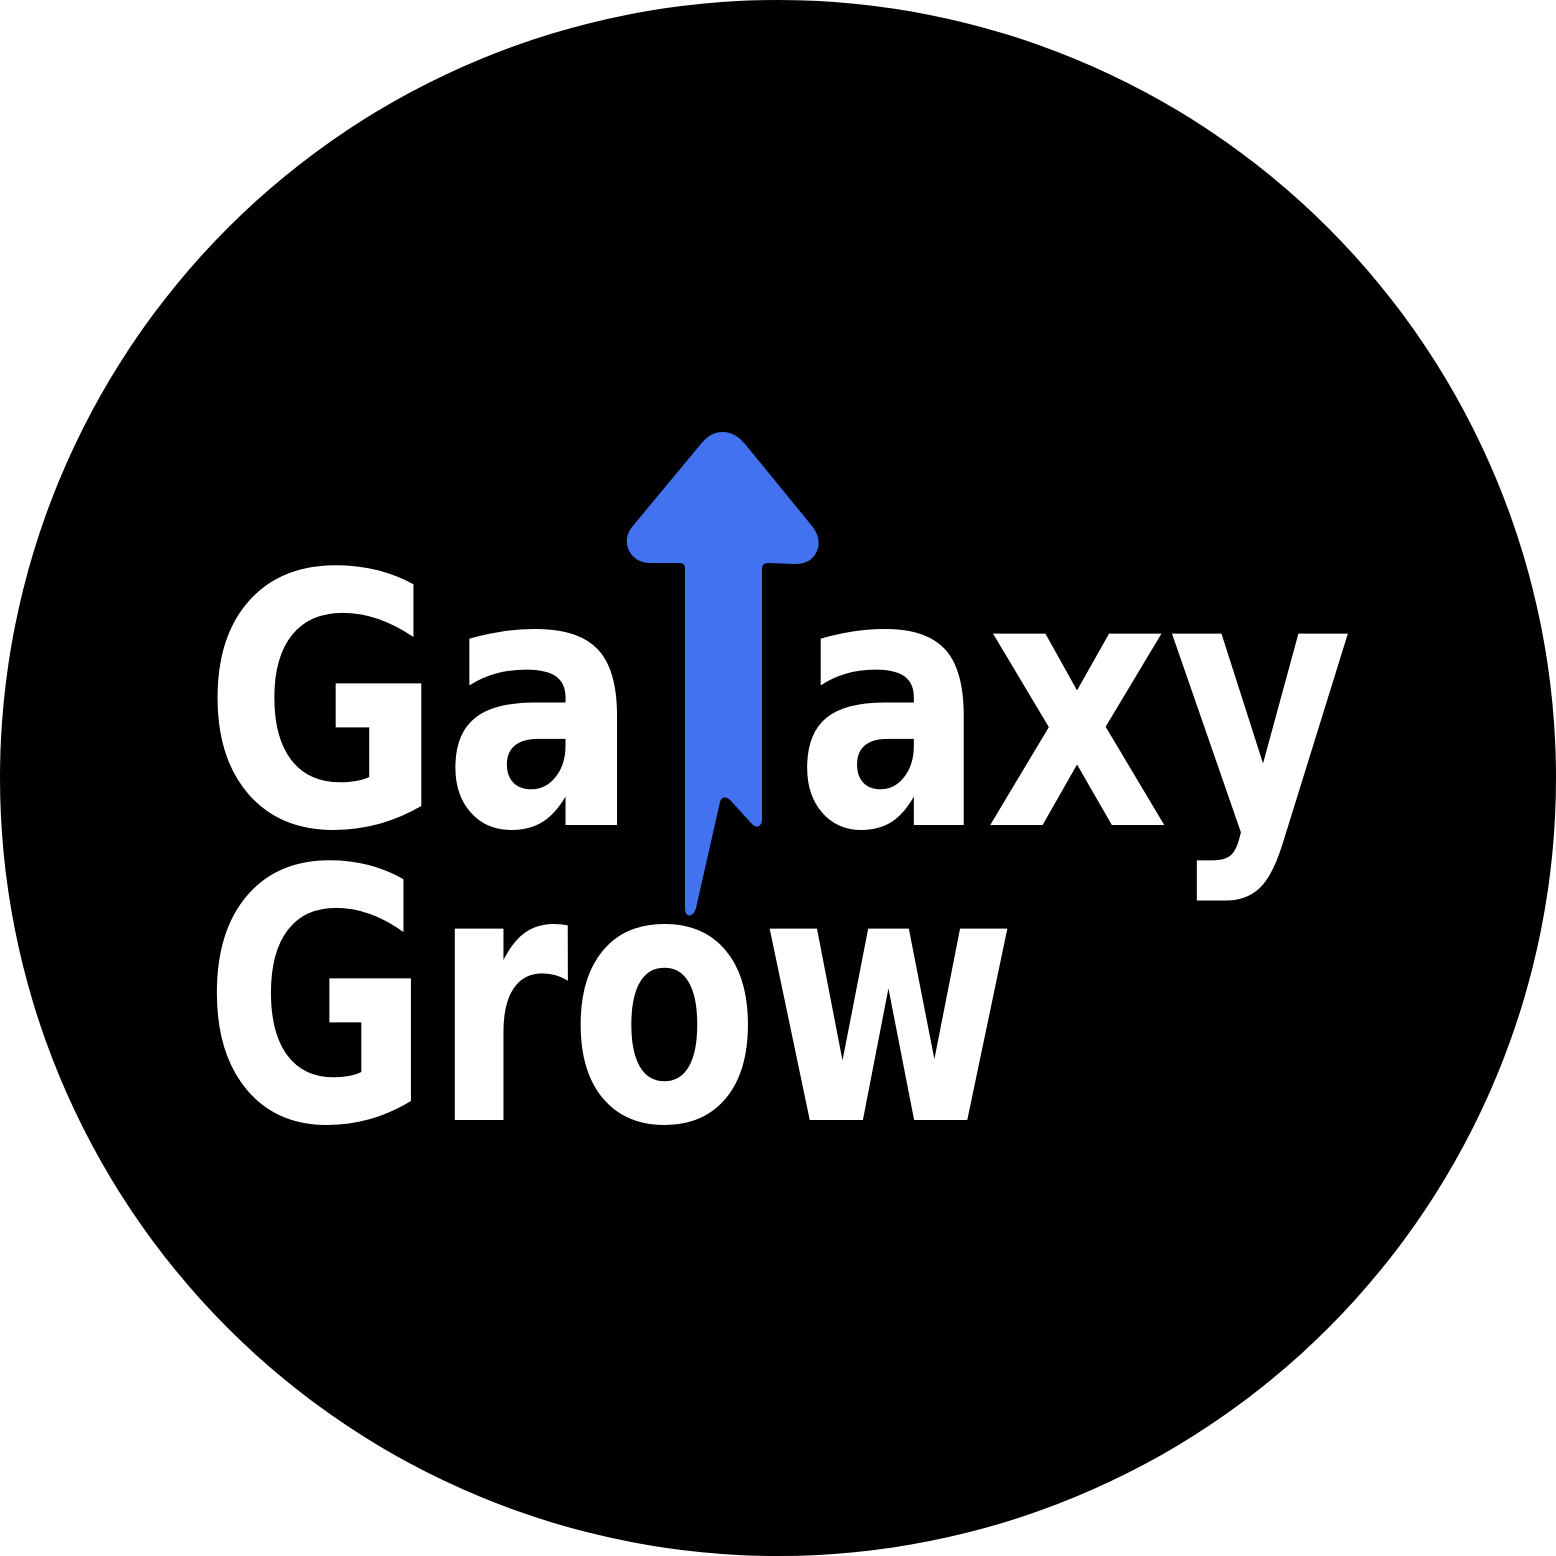  Describe the element at coordinates (610, 999) in the screenshot. I see `logo-text-second-line: Grow` at that location.